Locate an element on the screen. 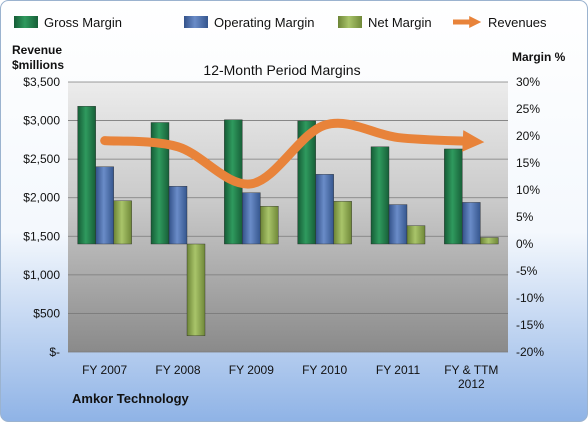 This screenshot has height=422, width=588. left-tick-label: $3,500 is located at coordinates (41, 82).